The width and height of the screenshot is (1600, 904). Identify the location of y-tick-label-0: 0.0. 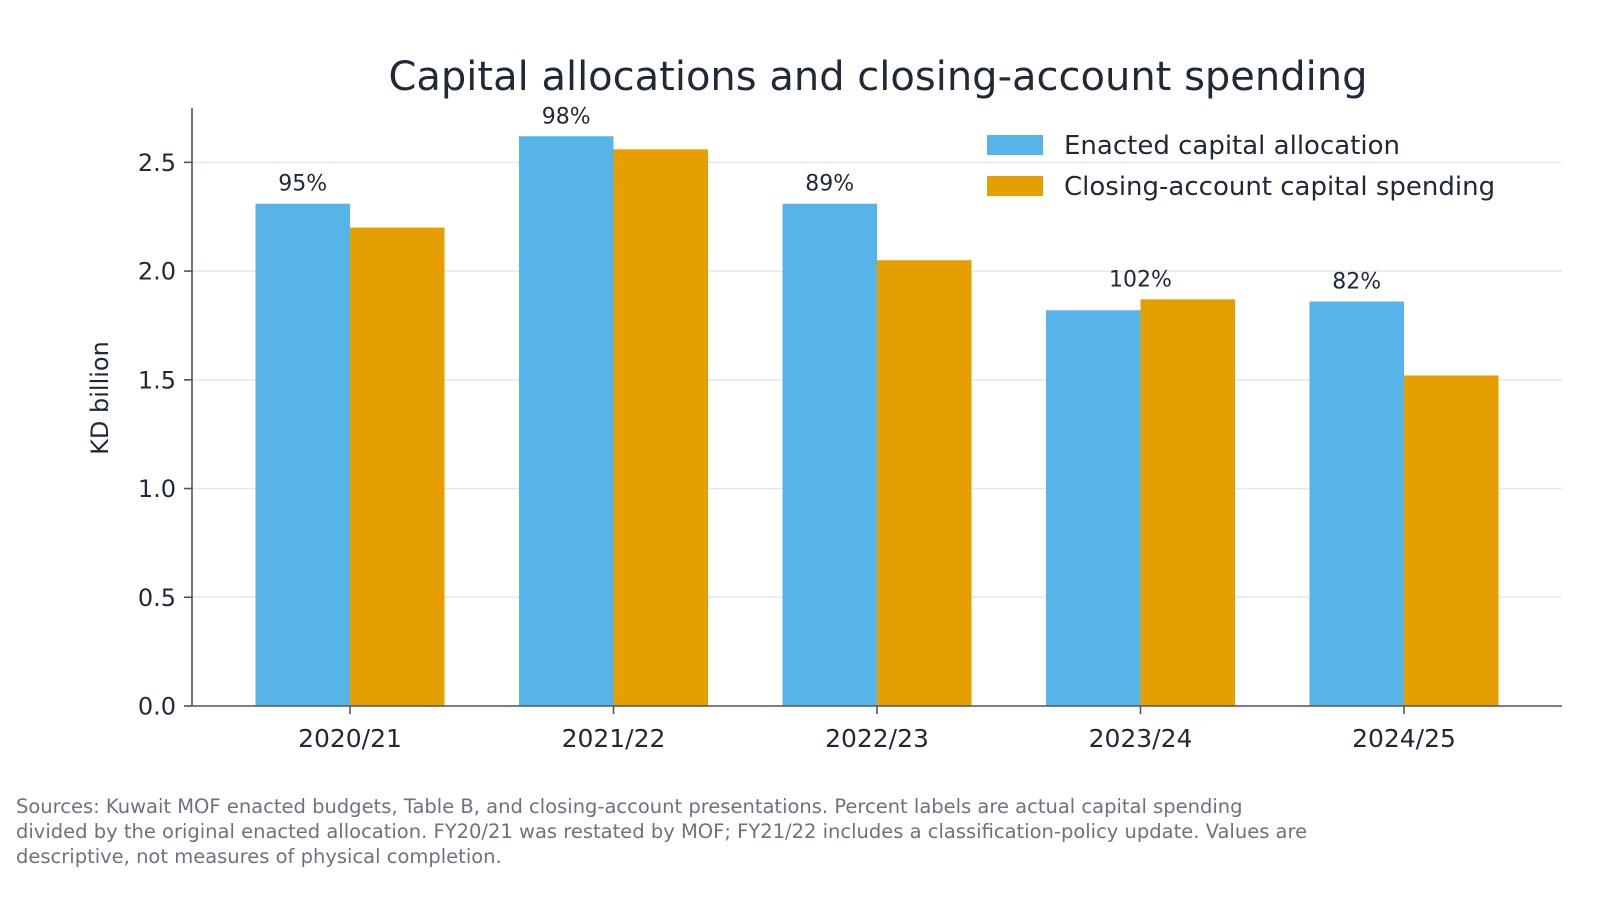
(157, 707).